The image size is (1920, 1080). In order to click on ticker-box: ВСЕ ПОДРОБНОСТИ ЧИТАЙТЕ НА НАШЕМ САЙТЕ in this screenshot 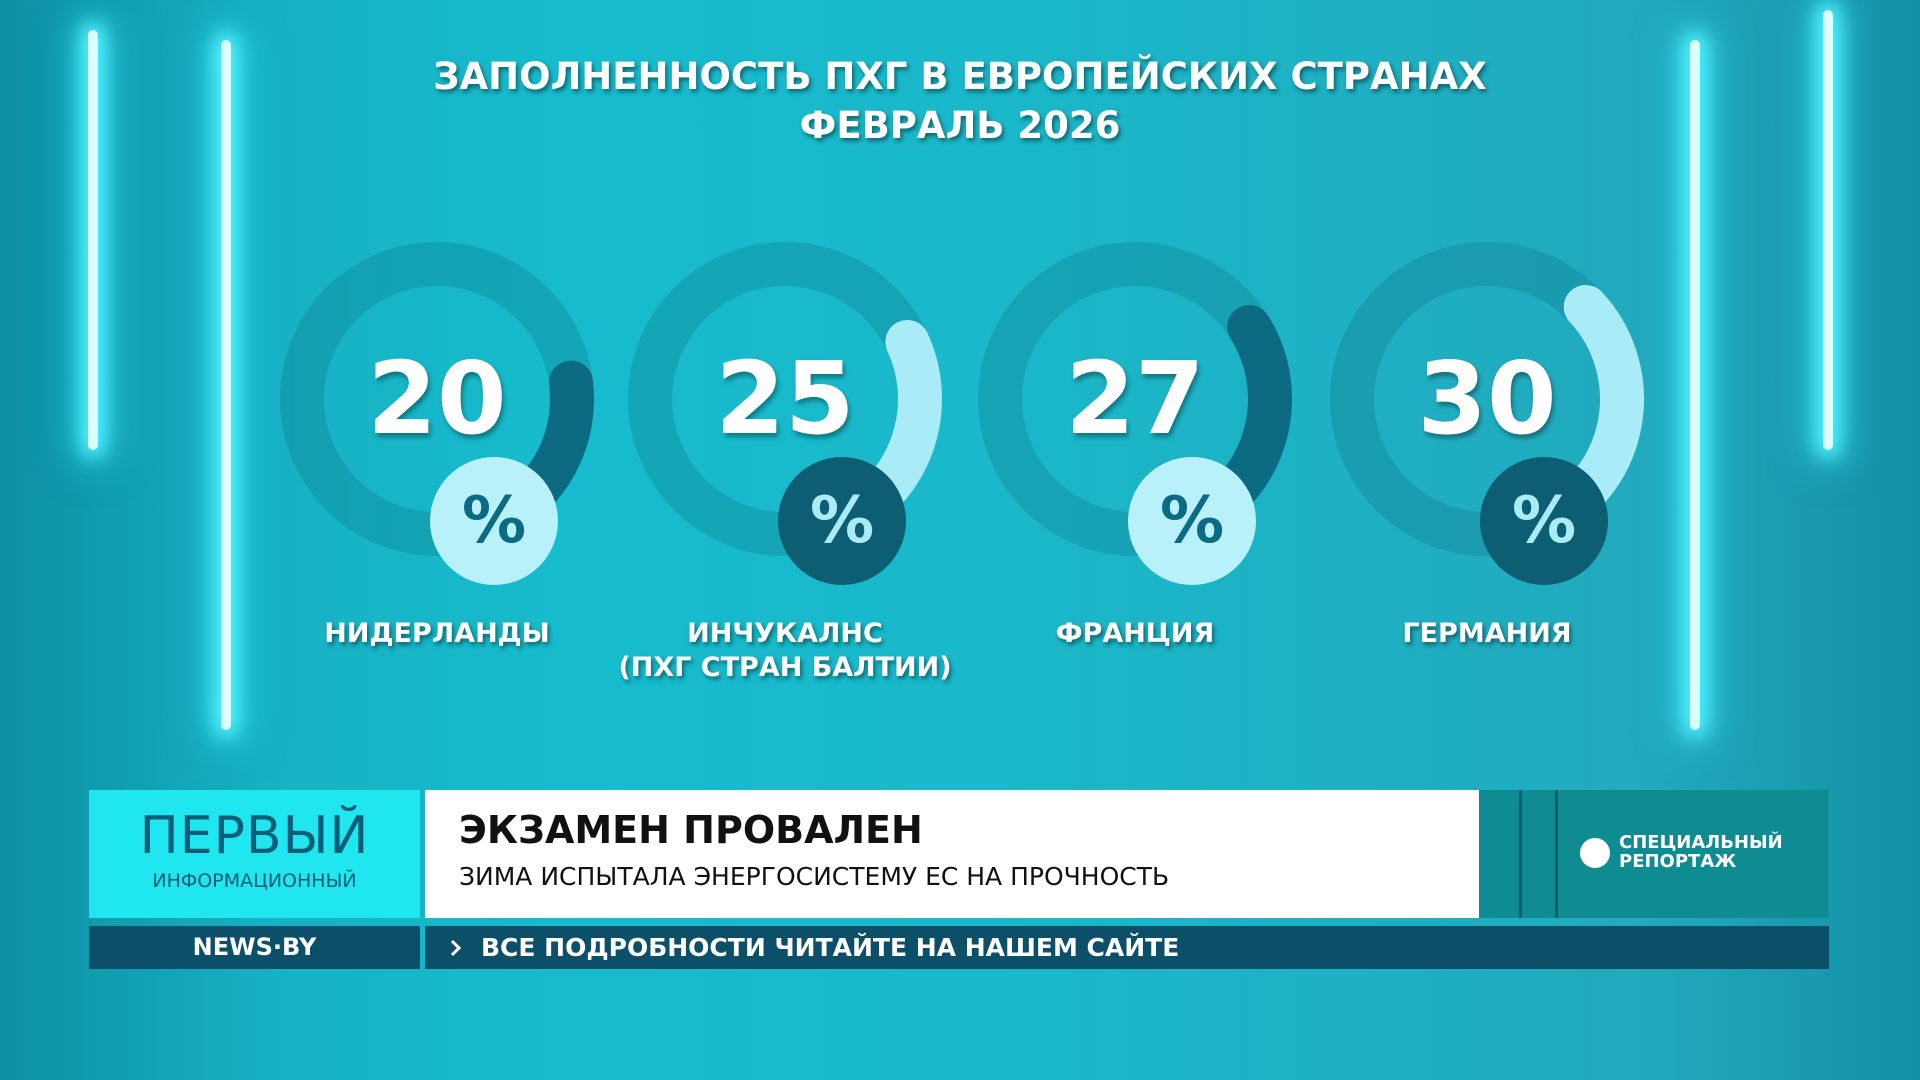, I will do `click(1127, 947)`.